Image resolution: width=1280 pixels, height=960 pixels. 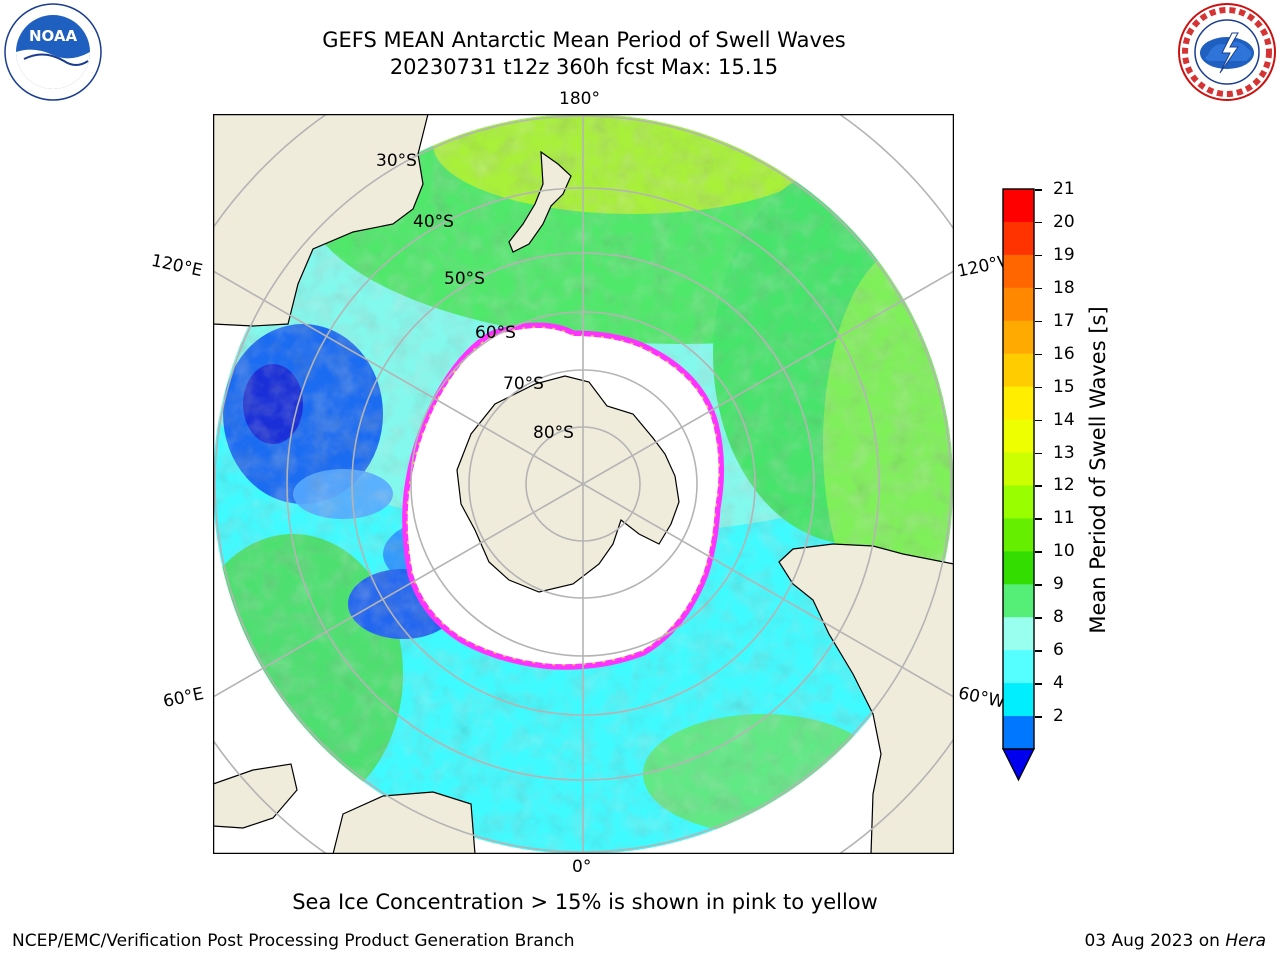 I want to click on colorbar, so click(x=1018, y=485).